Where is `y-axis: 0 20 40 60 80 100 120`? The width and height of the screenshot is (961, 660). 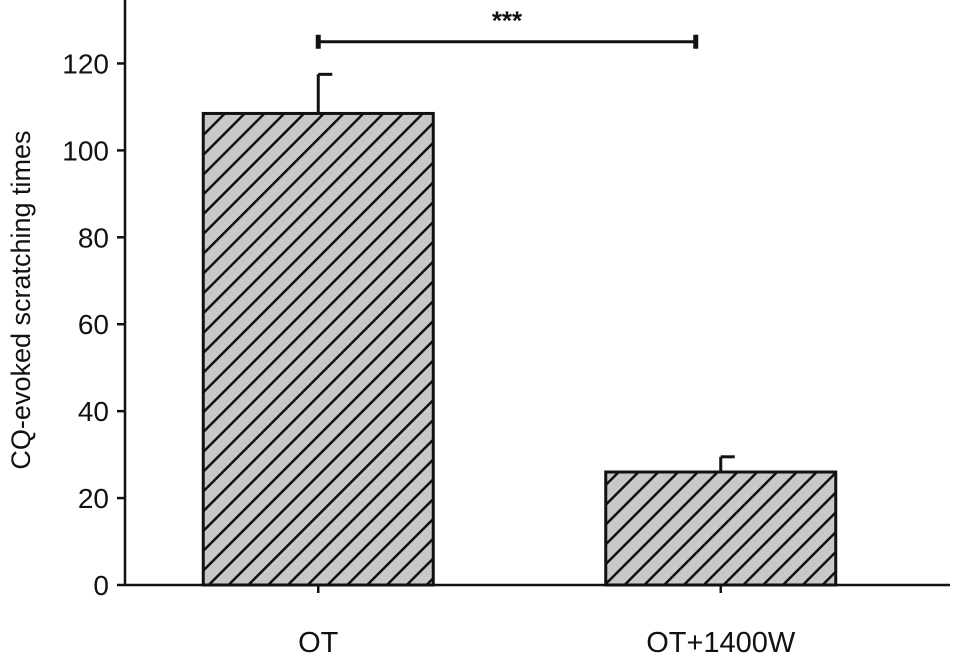 y-axis: 0 20 40 60 80 100 120 is located at coordinates (94, 300).